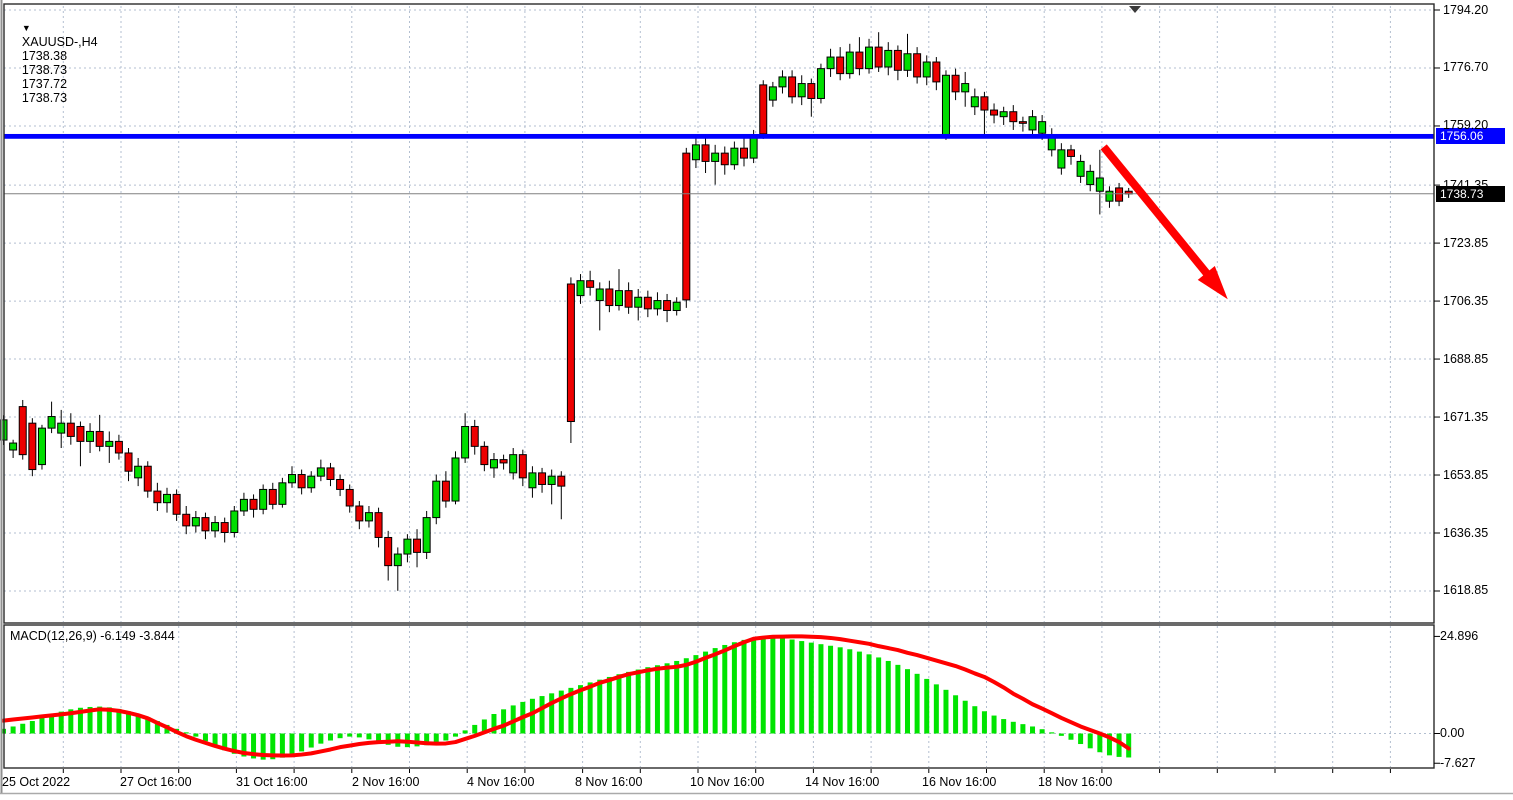 The width and height of the screenshot is (1513, 800). I want to click on macd-indicator-label: MACD(12,26,9) -6.149 -3.844, so click(92, 636).